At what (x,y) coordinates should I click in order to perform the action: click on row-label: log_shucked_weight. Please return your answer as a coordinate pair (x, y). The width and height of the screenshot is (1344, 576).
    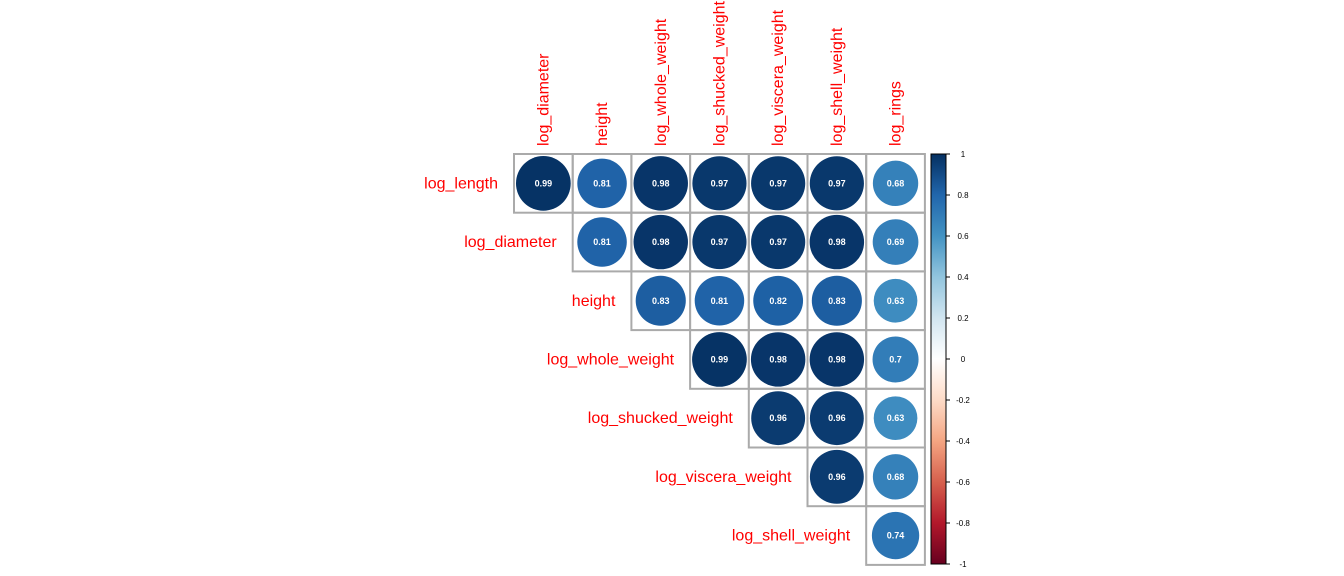
    Looking at the image, I should click on (661, 418).